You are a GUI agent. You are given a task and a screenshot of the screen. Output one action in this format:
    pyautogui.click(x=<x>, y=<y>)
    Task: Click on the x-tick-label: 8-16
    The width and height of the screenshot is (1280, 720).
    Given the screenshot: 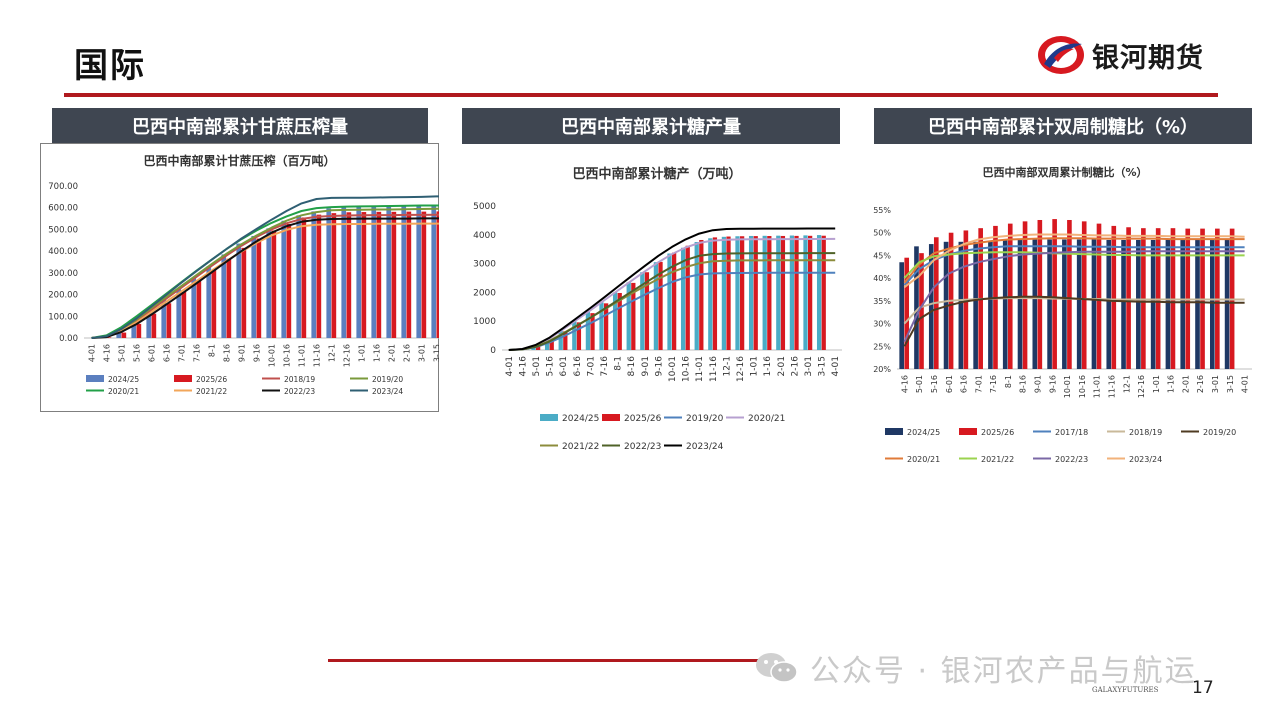 What is the action you would take?
    pyautogui.click(x=227, y=353)
    